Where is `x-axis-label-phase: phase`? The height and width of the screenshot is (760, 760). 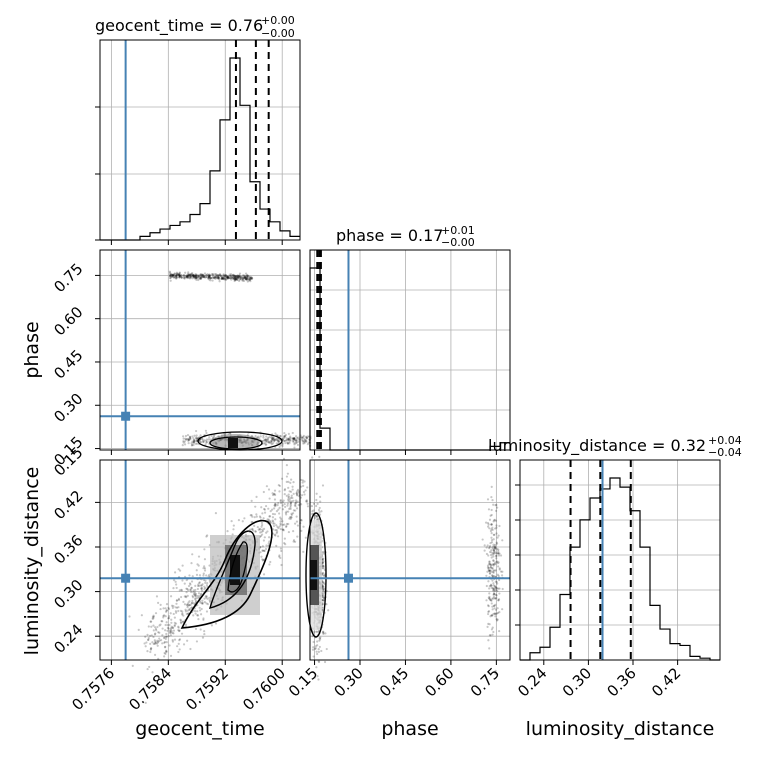
x-axis-label-phase: phase is located at coordinates (409, 729).